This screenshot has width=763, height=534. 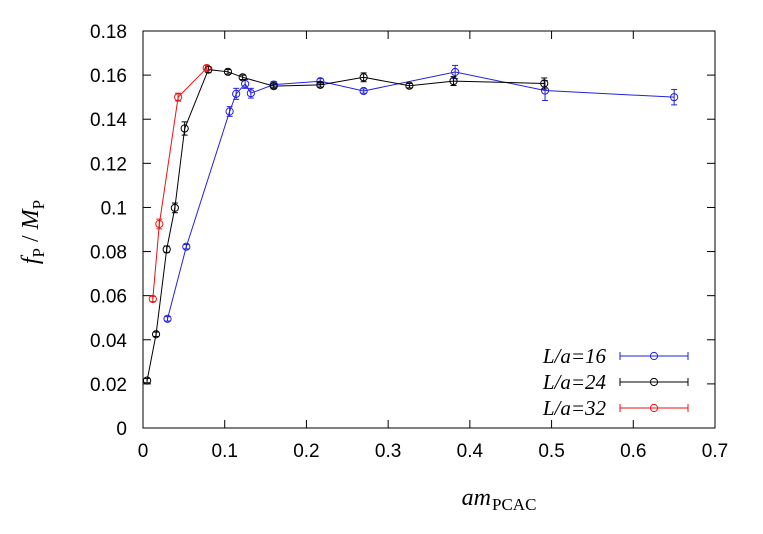 I want to click on y-tick-label: 0.08, so click(x=108, y=253).